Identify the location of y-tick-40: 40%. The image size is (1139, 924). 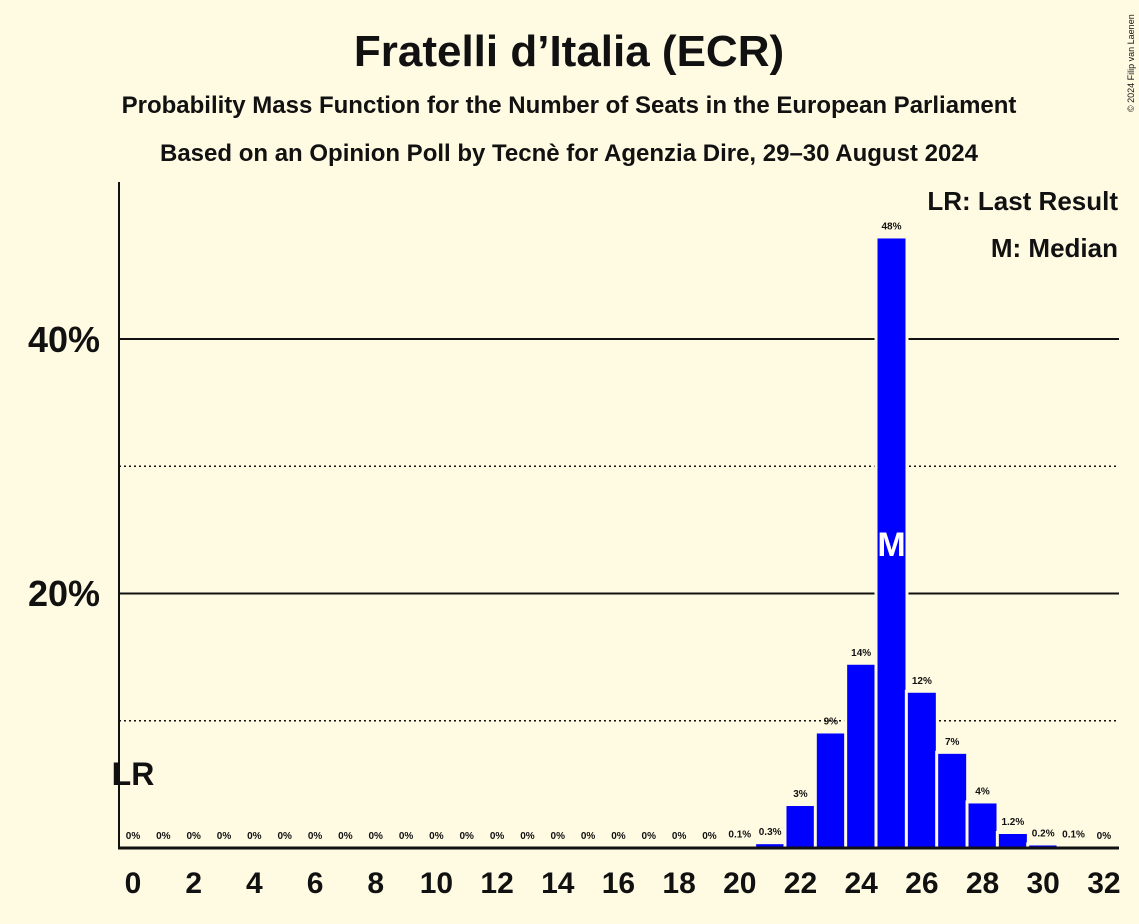
(64, 339).